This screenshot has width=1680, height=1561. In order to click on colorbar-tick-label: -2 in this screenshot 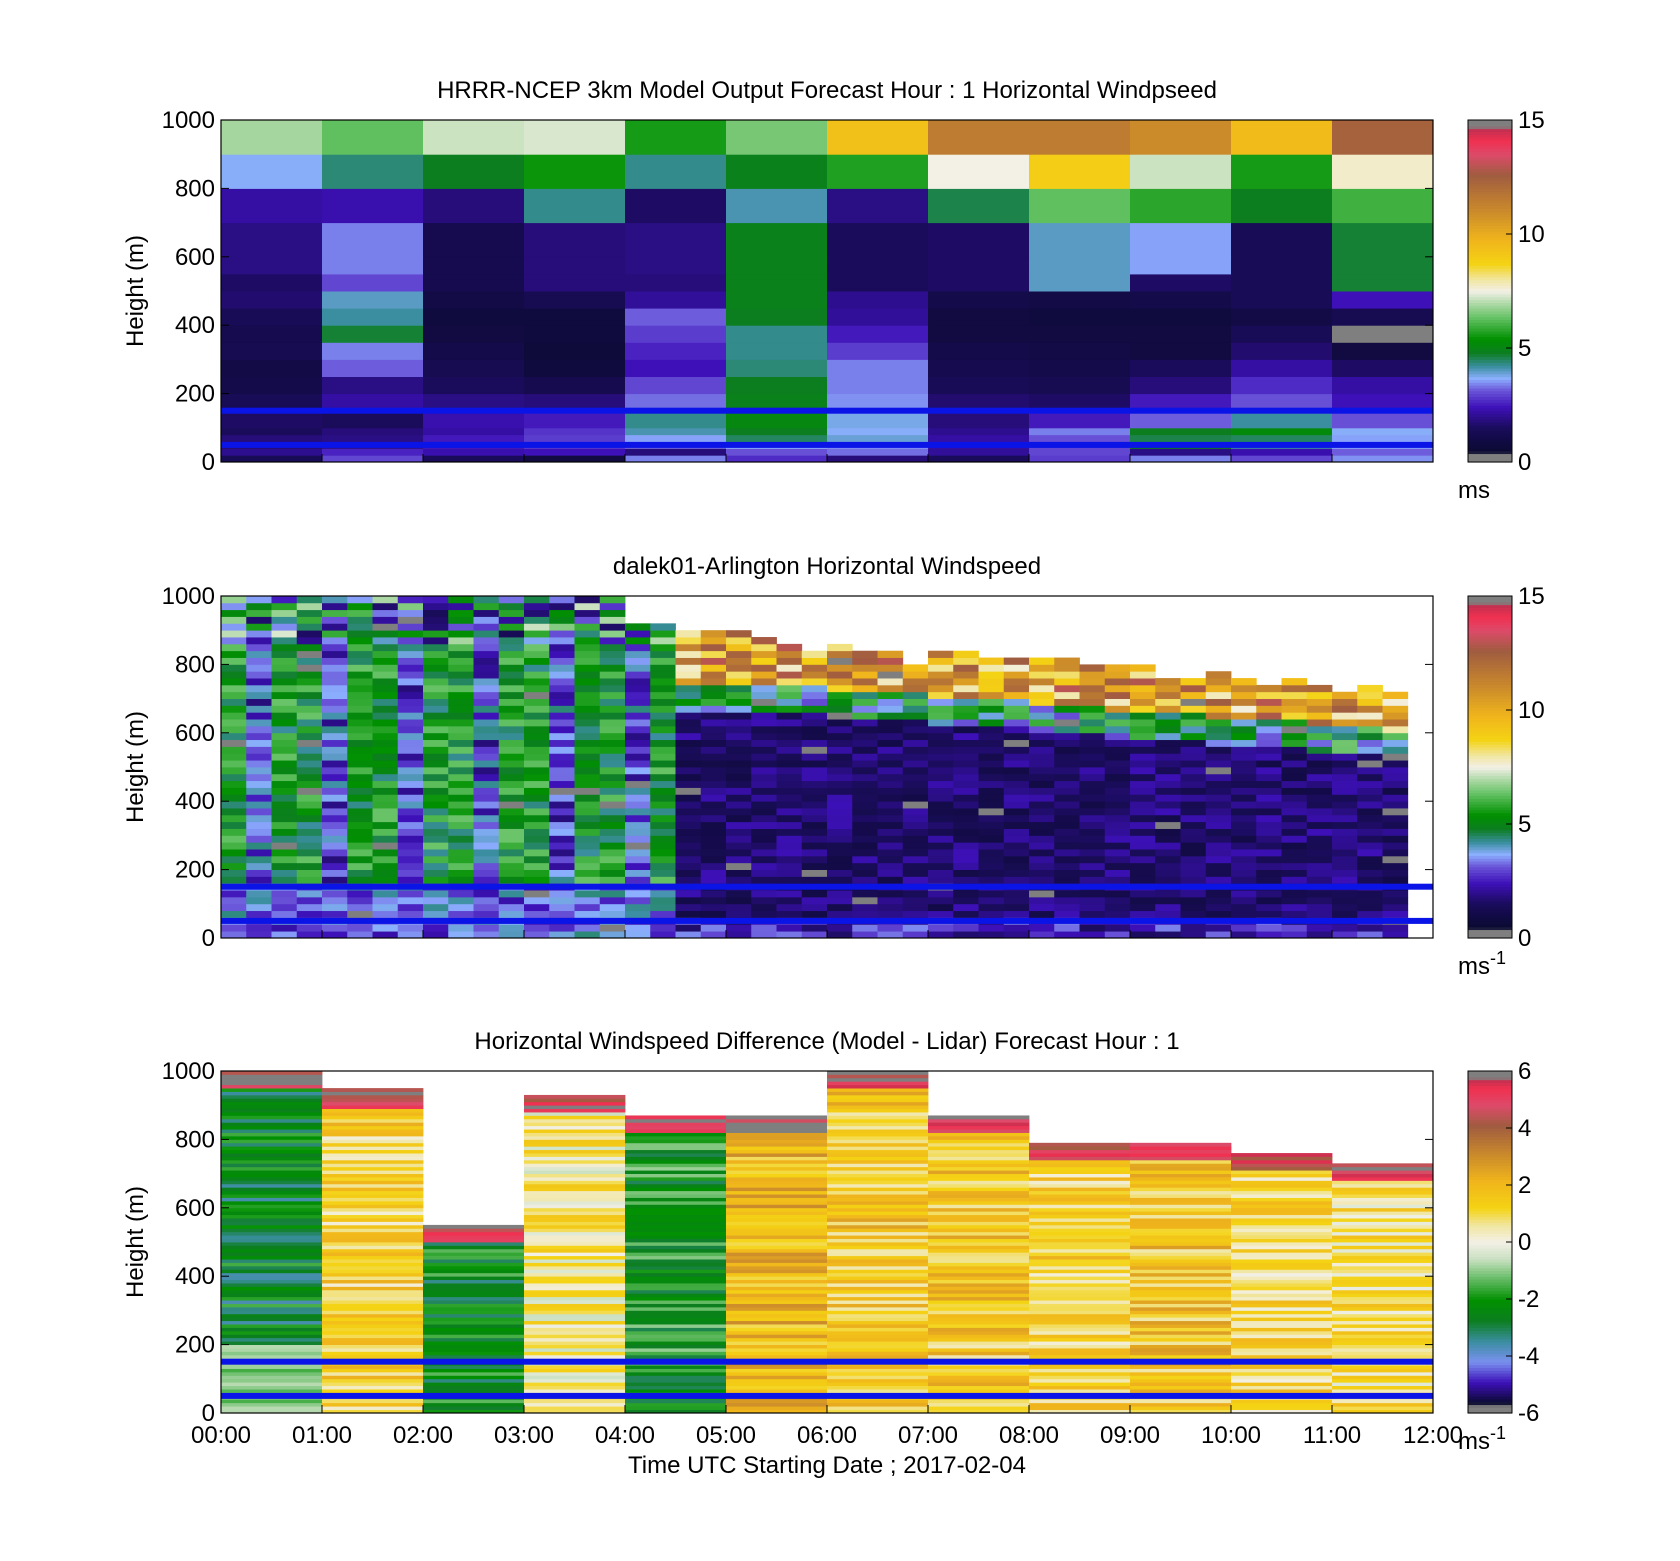, I will do `click(1528, 1299)`.